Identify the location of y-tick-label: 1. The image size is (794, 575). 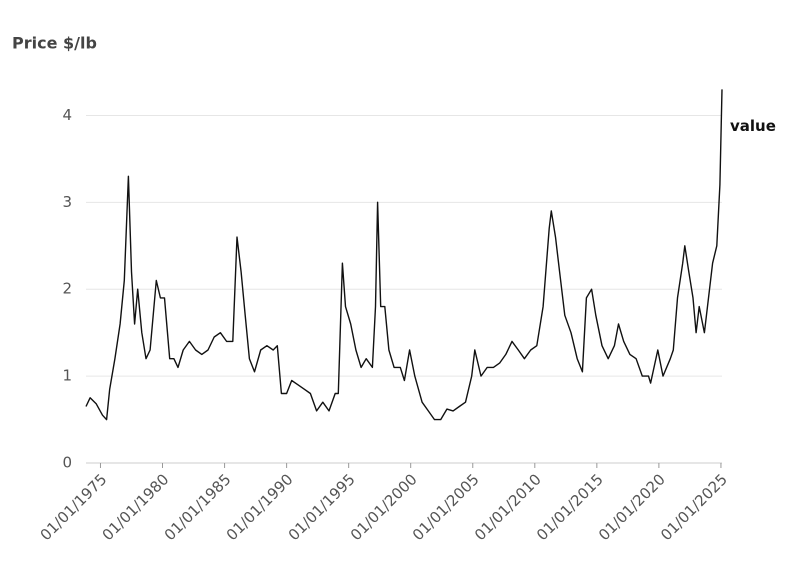
(67, 376).